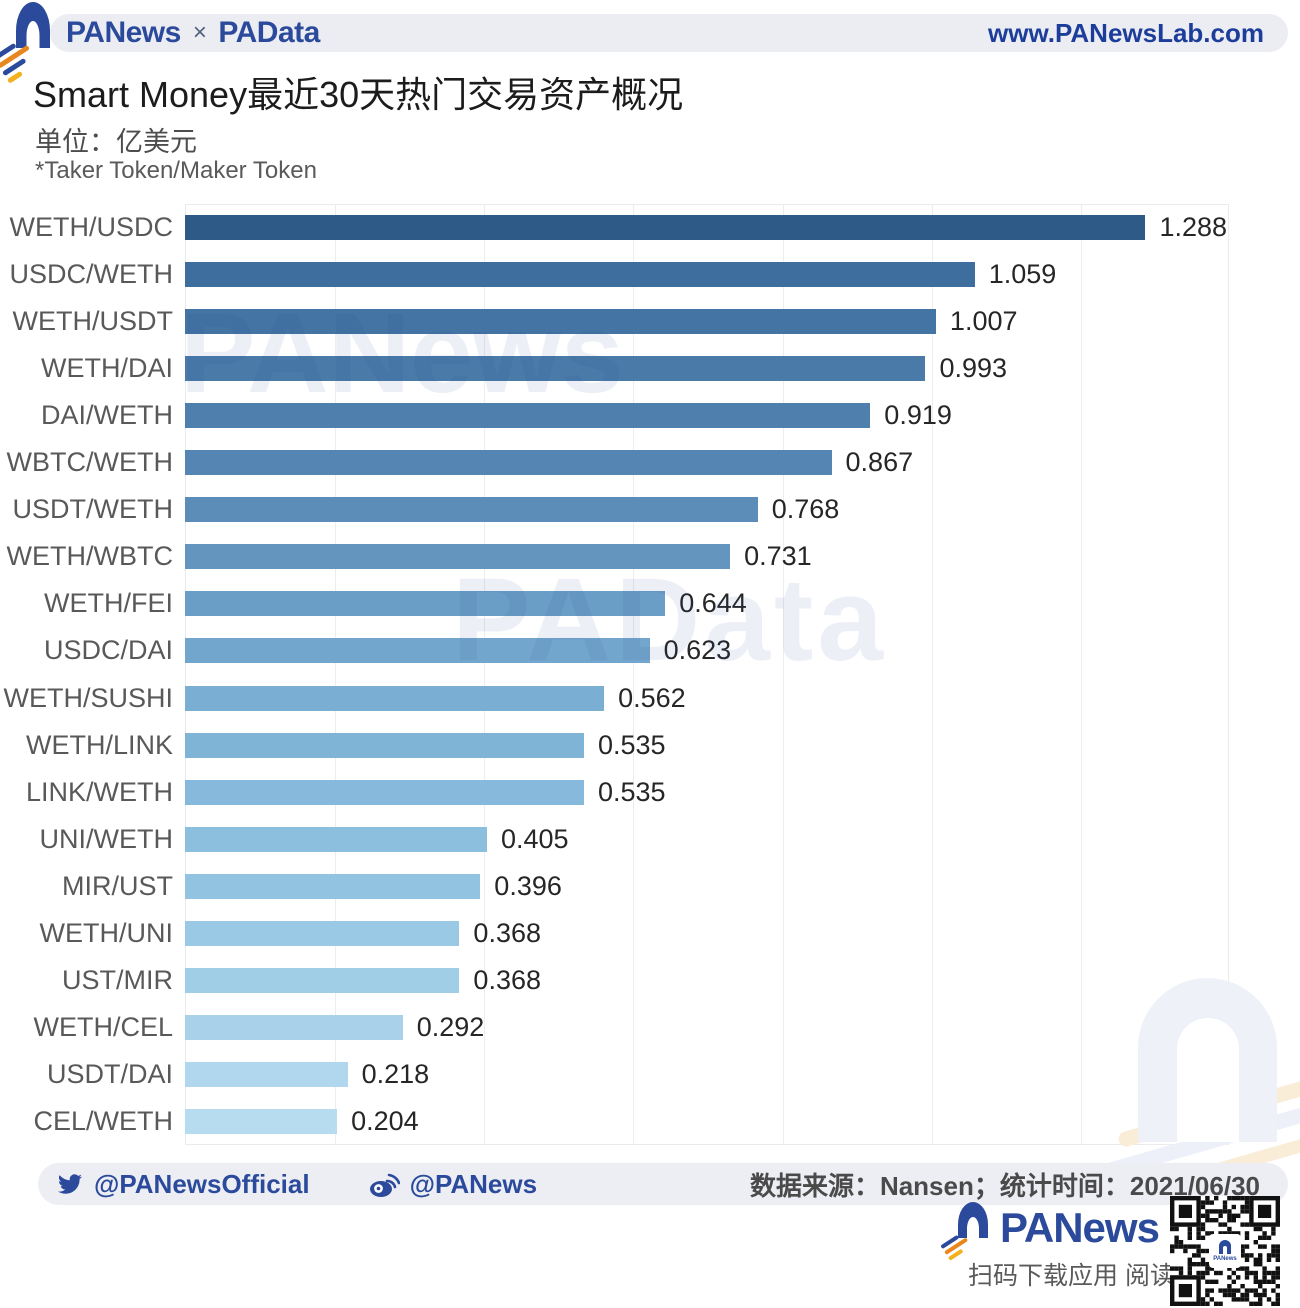 Image resolution: width=1300 pixels, height=1308 pixels. I want to click on bar-row: UST/MIR 0.368, so click(650, 980).